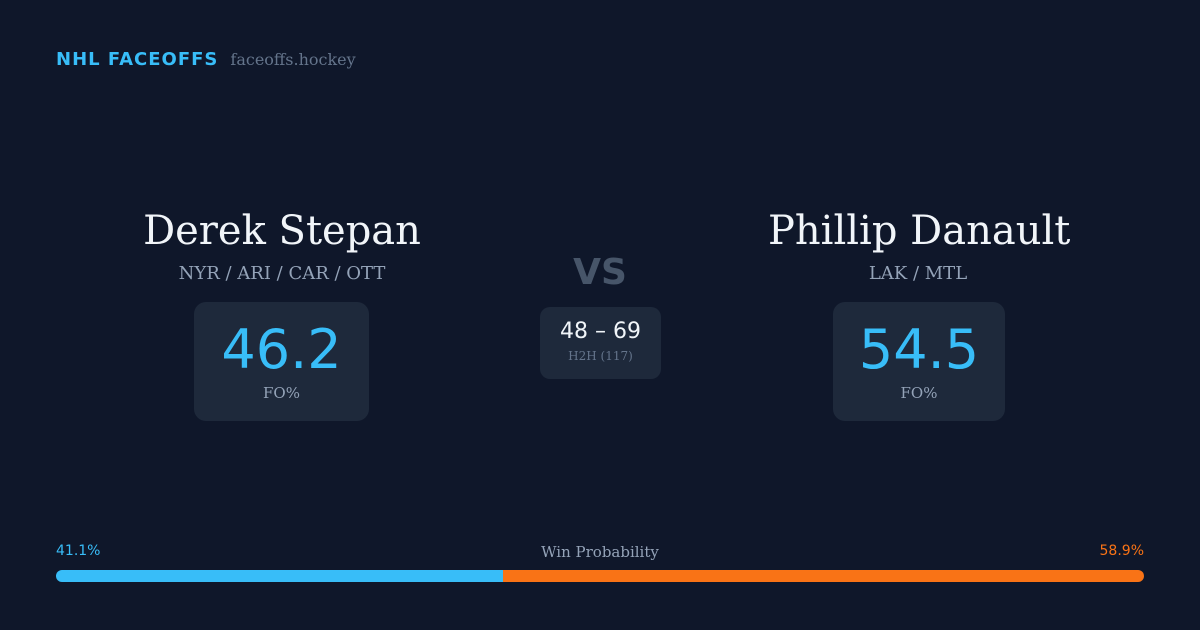 This screenshot has height=630, width=1200. I want to click on brand-header: NHL FACEOFFS faceoffs.hockey, so click(206, 59).